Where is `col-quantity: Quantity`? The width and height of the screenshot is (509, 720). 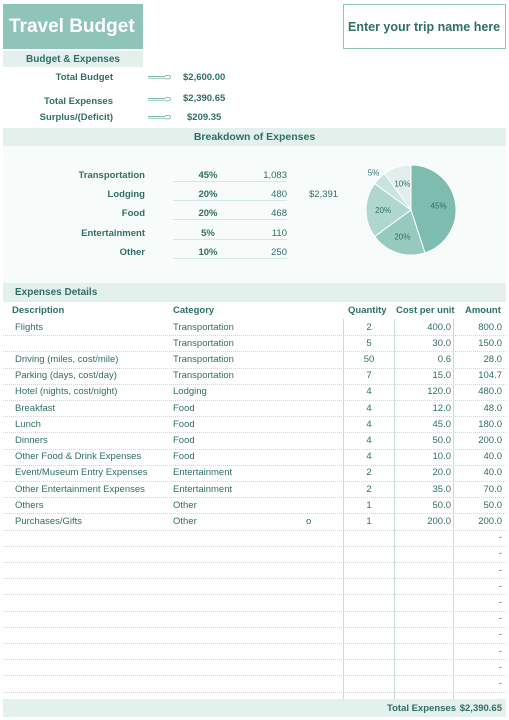
col-quantity: Quantity is located at coordinates (367, 310).